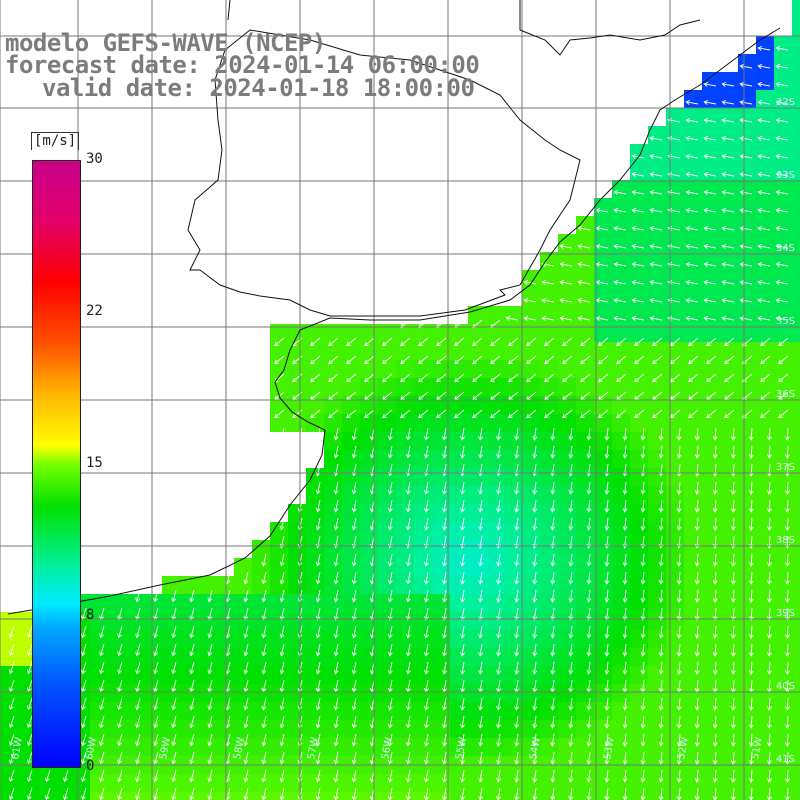  What do you see at coordinates (91, 748) in the screenshot?
I see `longitude-label: 60W` at bounding box center [91, 748].